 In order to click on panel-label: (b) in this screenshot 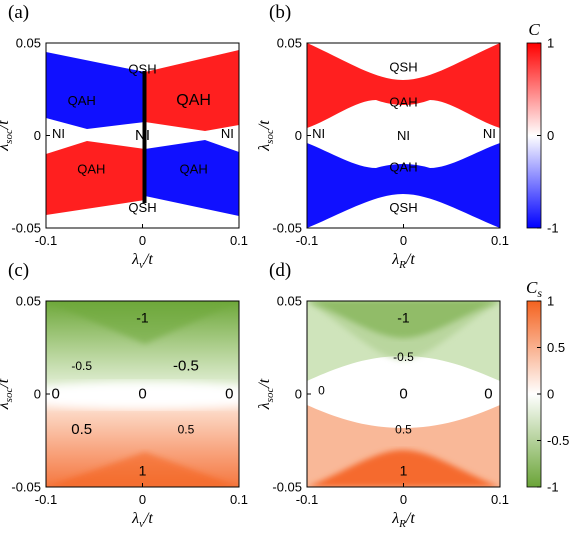, I will do `click(280, 12)`.